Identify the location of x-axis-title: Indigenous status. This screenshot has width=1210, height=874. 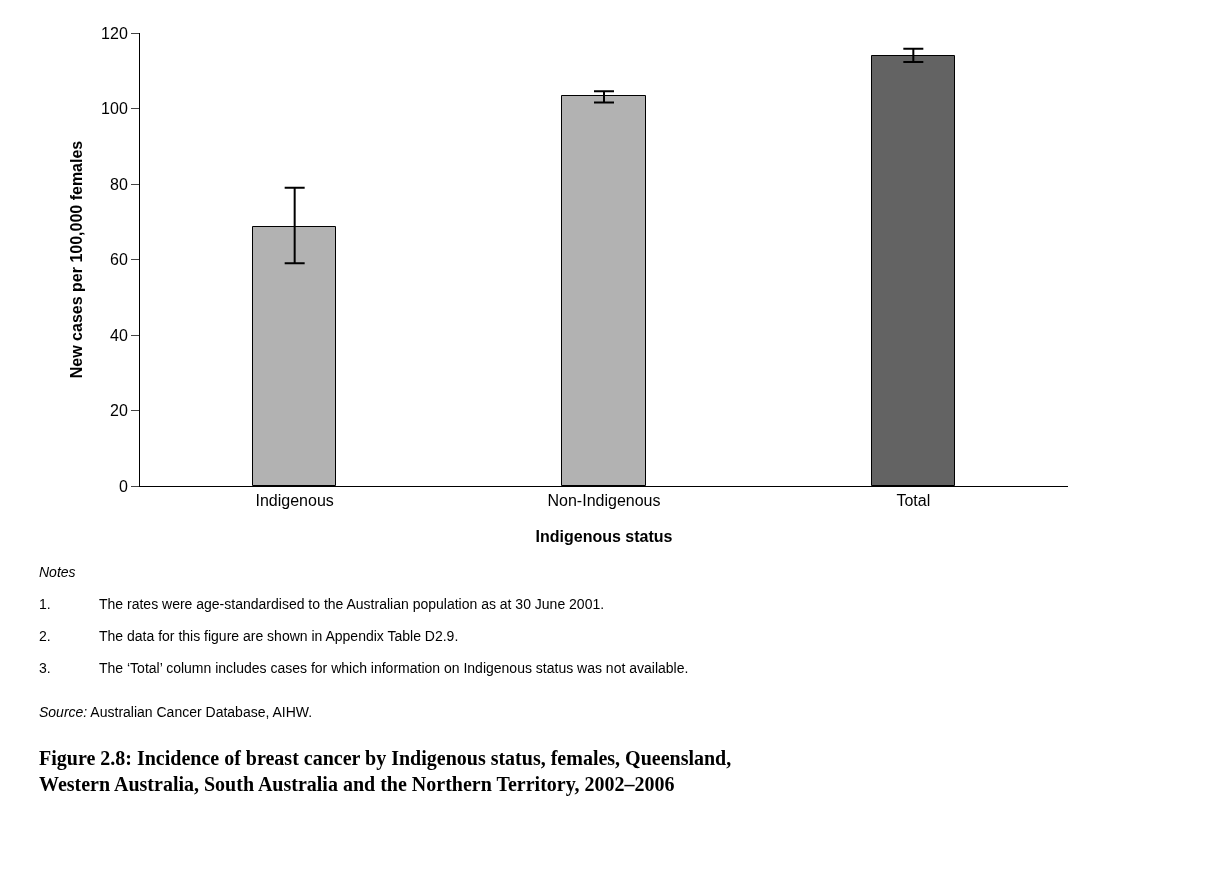
(604, 536).